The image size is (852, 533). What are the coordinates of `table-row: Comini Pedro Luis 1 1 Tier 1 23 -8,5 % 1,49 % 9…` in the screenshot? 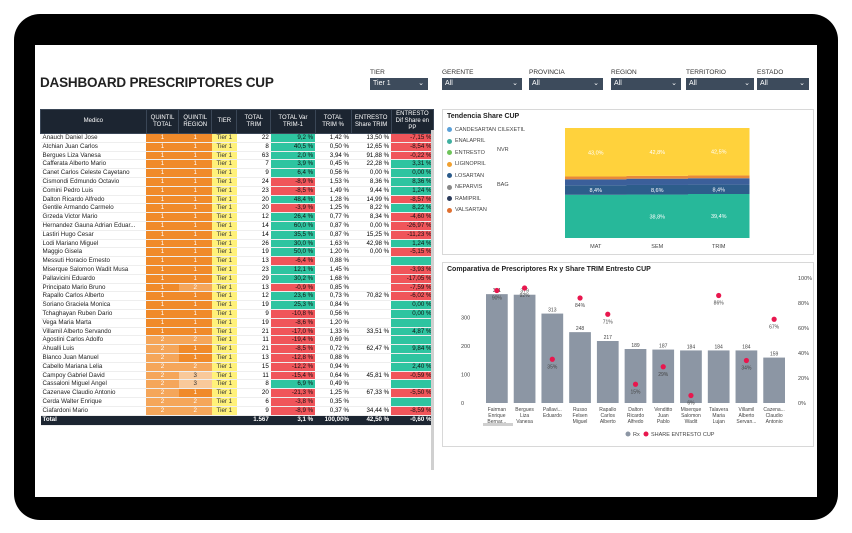 It's located at (237, 191).